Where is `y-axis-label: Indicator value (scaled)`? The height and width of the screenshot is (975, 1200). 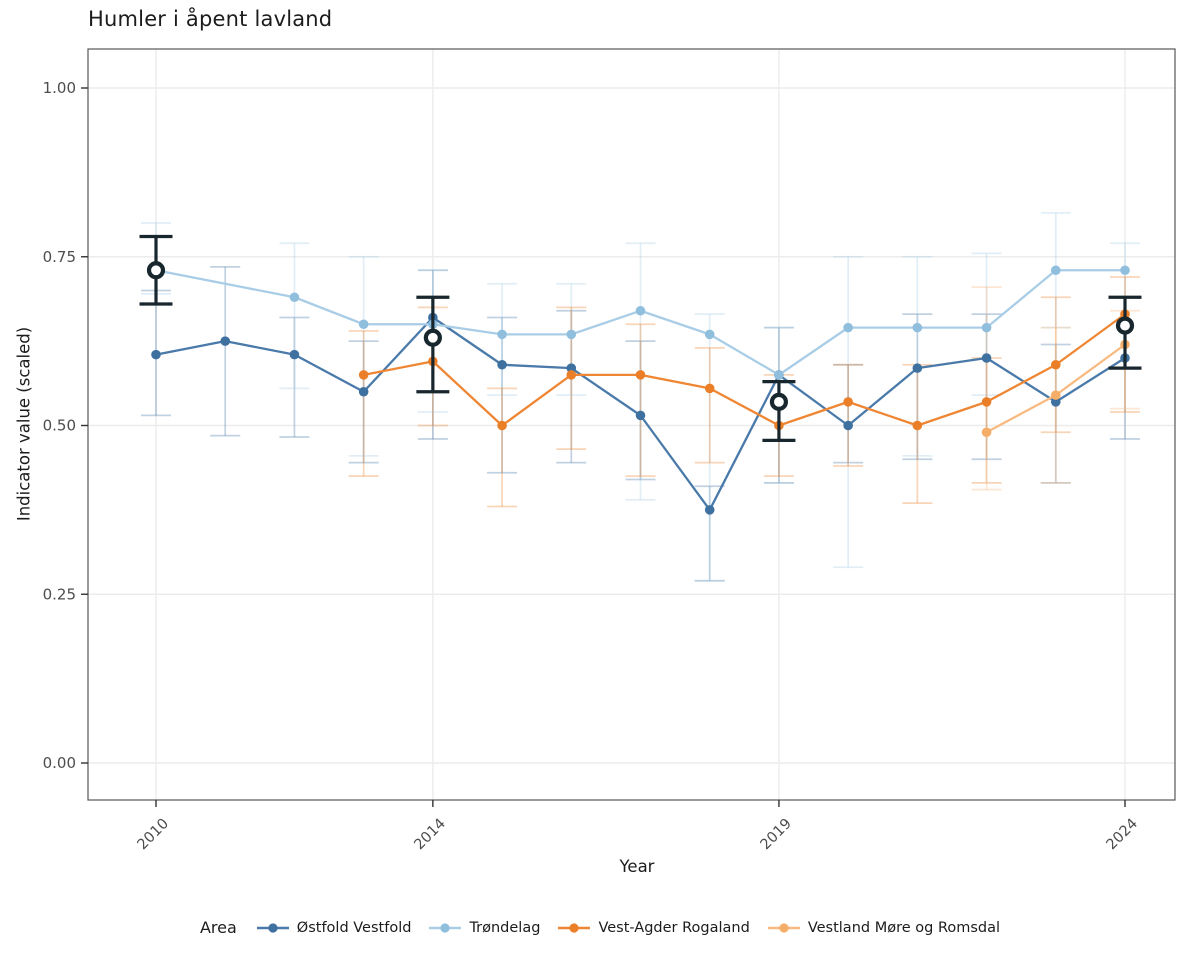 y-axis-label: Indicator value (scaled) is located at coordinates (24, 424).